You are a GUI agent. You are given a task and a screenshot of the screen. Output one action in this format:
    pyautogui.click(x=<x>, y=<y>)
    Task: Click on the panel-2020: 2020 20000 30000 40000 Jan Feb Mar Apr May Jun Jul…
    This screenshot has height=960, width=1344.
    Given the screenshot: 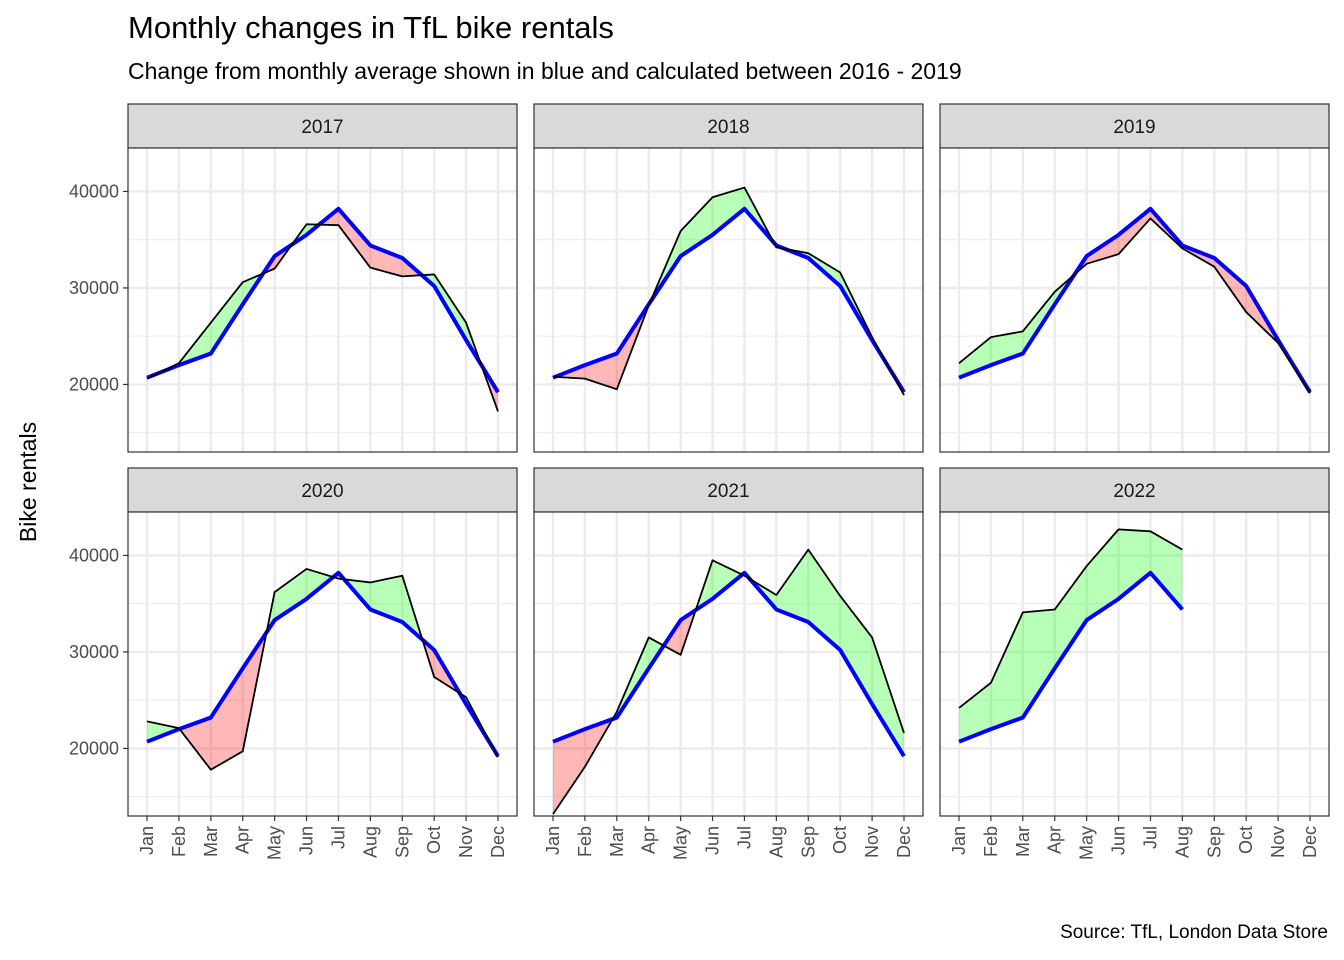 What is the action you would take?
    pyautogui.click(x=293, y=663)
    